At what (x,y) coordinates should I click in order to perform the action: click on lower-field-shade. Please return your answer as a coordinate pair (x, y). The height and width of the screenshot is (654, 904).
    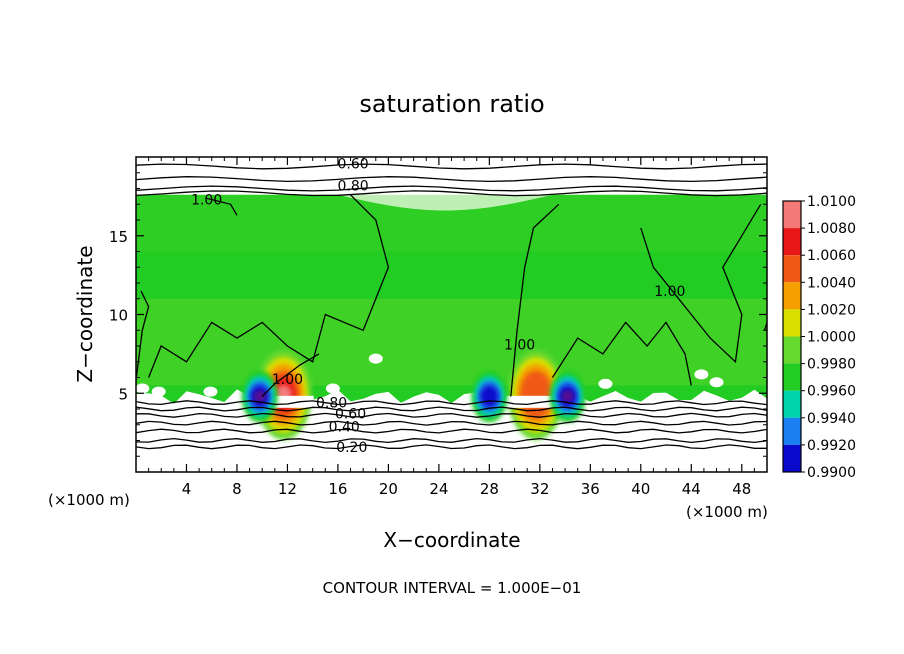
    Looking at the image, I should click on (451, 342).